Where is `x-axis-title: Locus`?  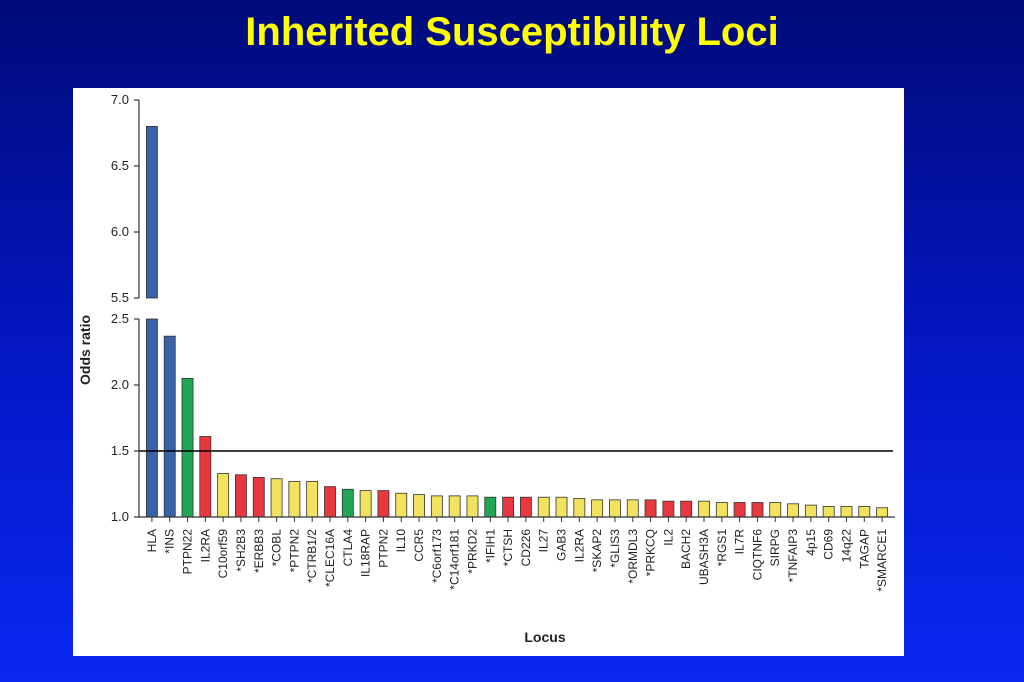 x-axis-title: Locus is located at coordinates (544, 637).